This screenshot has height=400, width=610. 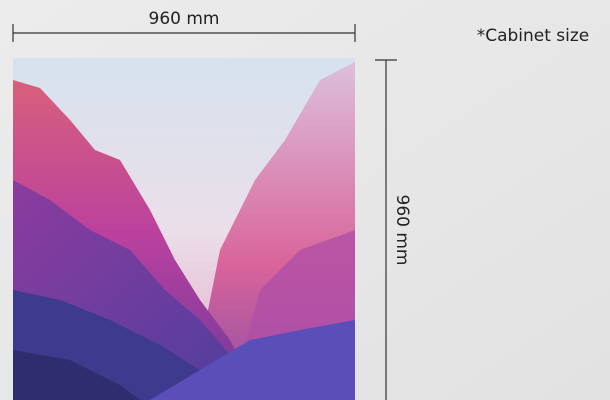 What do you see at coordinates (184, 33) in the screenshot?
I see `width-dimension-line` at bounding box center [184, 33].